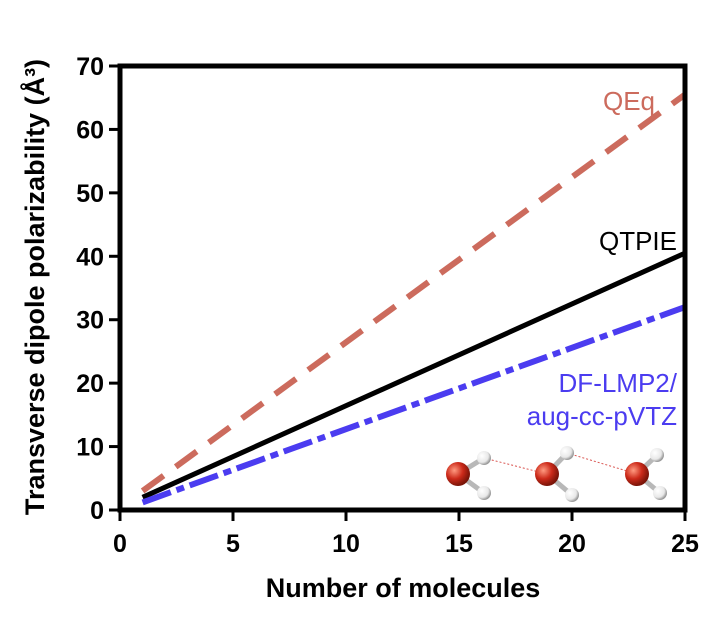 The image size is (710, 625). Describe the element at coordinates (685, 544) in the screenshot. I see `x-tick-label: 25` at that location.